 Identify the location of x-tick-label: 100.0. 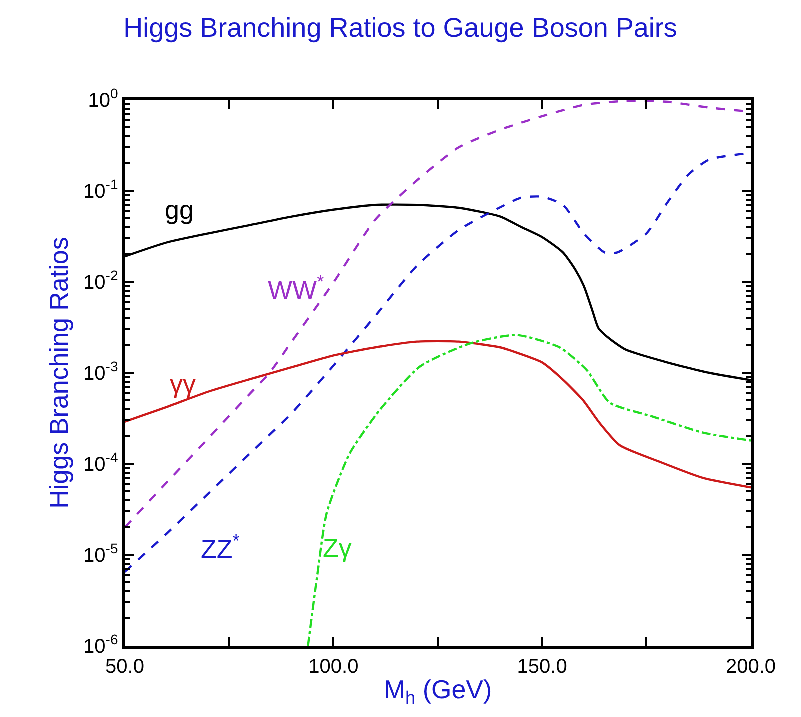
(333, 667).